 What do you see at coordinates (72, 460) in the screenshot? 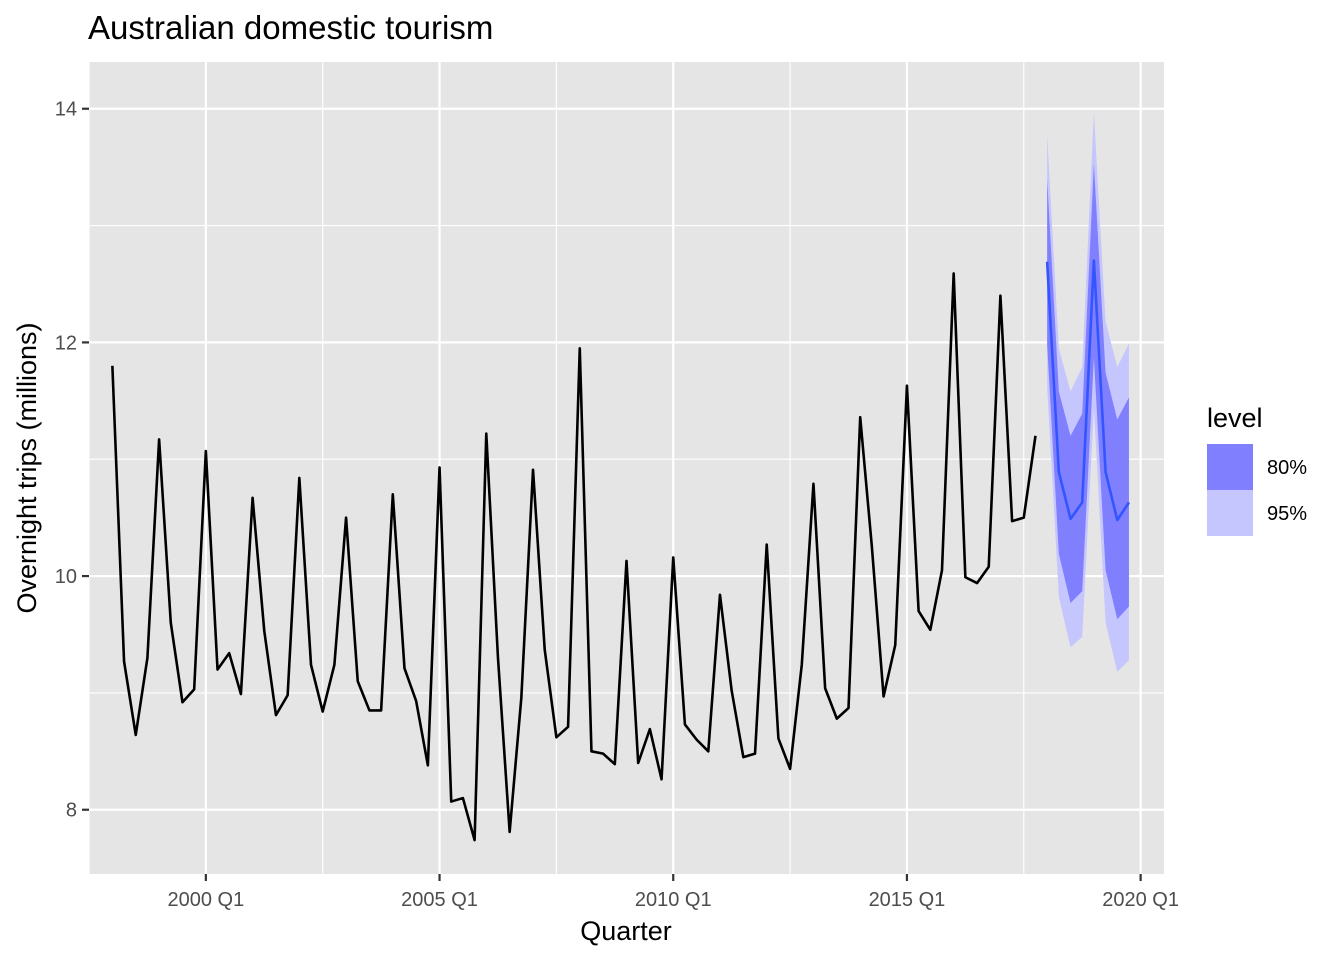
I see `y-axis: 8 10 12 14` at bounding box center [72, 460].